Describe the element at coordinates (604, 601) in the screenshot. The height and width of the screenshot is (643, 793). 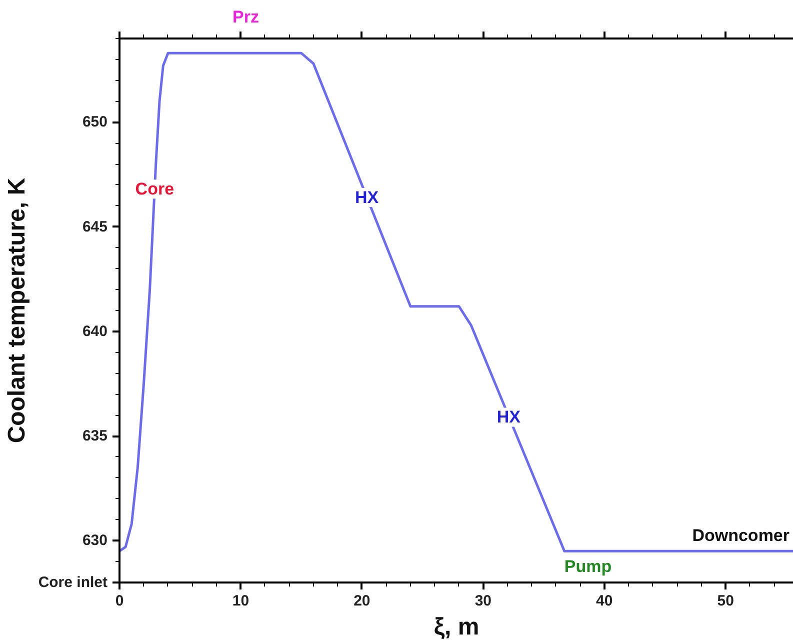
I see `x-tick-label: 40` at that location.